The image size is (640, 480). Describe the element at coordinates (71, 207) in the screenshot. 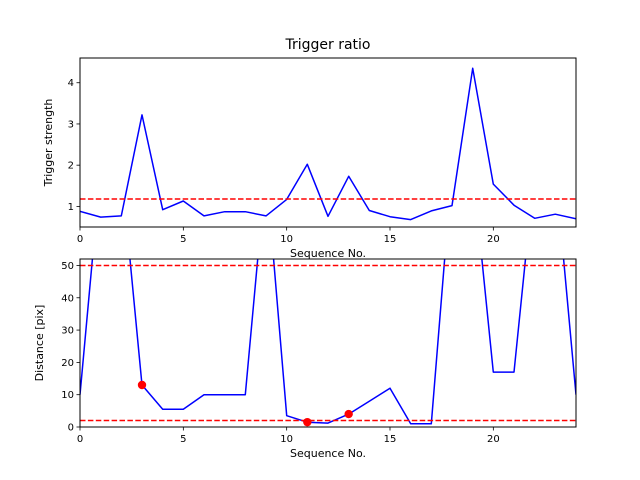

I see `y-tick-label: 1` at that location.